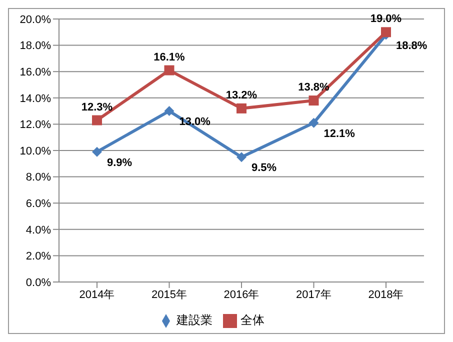 This screenshot has height=342, width=453. I want to click on x-tick-label: 2015年, so click(169, 294).